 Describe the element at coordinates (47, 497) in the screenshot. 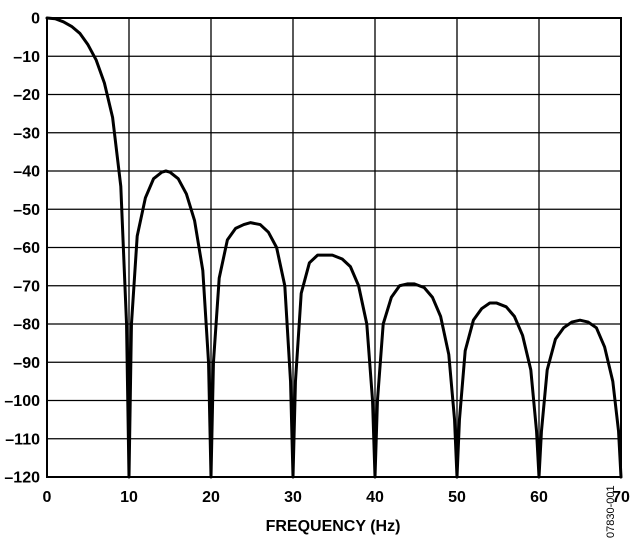

I see `x-tick-label: 0` at that location.